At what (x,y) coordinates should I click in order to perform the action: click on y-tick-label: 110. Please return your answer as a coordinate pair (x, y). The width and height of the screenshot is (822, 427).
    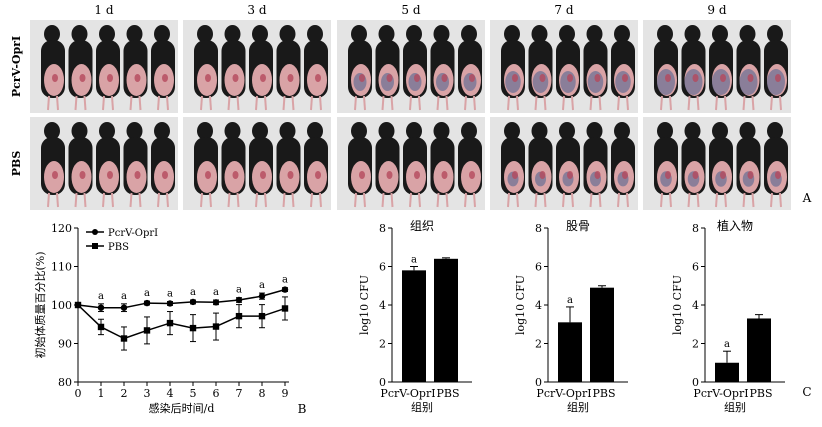
    Looking at the image, I should click on (61, 267).